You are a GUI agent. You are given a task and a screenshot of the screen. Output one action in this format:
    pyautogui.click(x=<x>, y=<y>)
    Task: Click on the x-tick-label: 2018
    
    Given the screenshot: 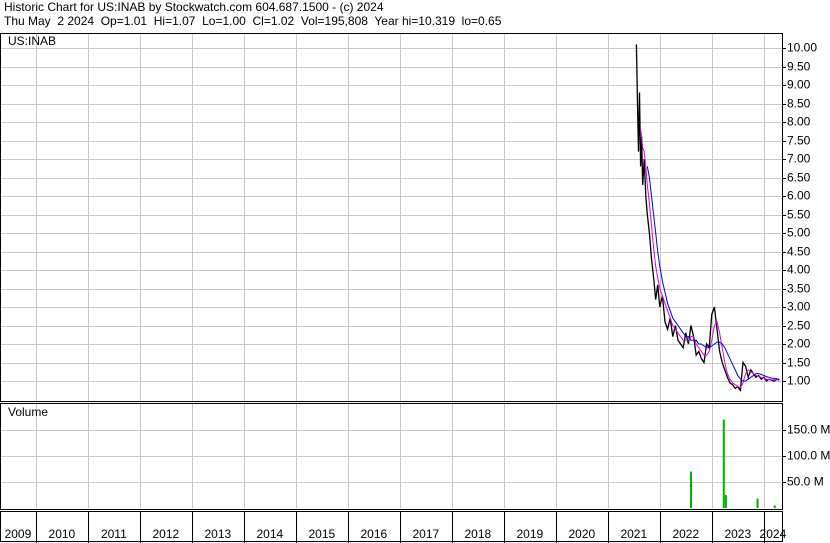 What is the action you would take?
    pyautogui.click(x=477, y=534)
    